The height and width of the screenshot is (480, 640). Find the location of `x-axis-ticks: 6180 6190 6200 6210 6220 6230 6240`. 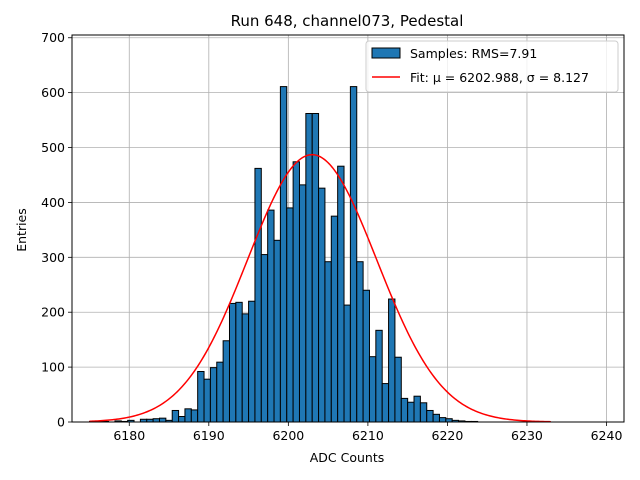

x-axis-ticks: 6180 6190 6200 6210 6220 6230 6240 is located at coordinates (367, 432).